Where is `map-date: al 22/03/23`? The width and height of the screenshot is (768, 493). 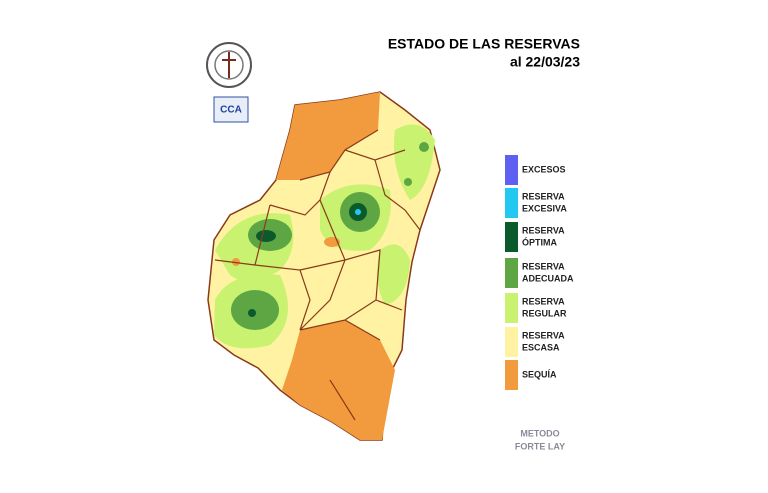
map-date: al 22/03/23 is located at coordinates (545, 62).